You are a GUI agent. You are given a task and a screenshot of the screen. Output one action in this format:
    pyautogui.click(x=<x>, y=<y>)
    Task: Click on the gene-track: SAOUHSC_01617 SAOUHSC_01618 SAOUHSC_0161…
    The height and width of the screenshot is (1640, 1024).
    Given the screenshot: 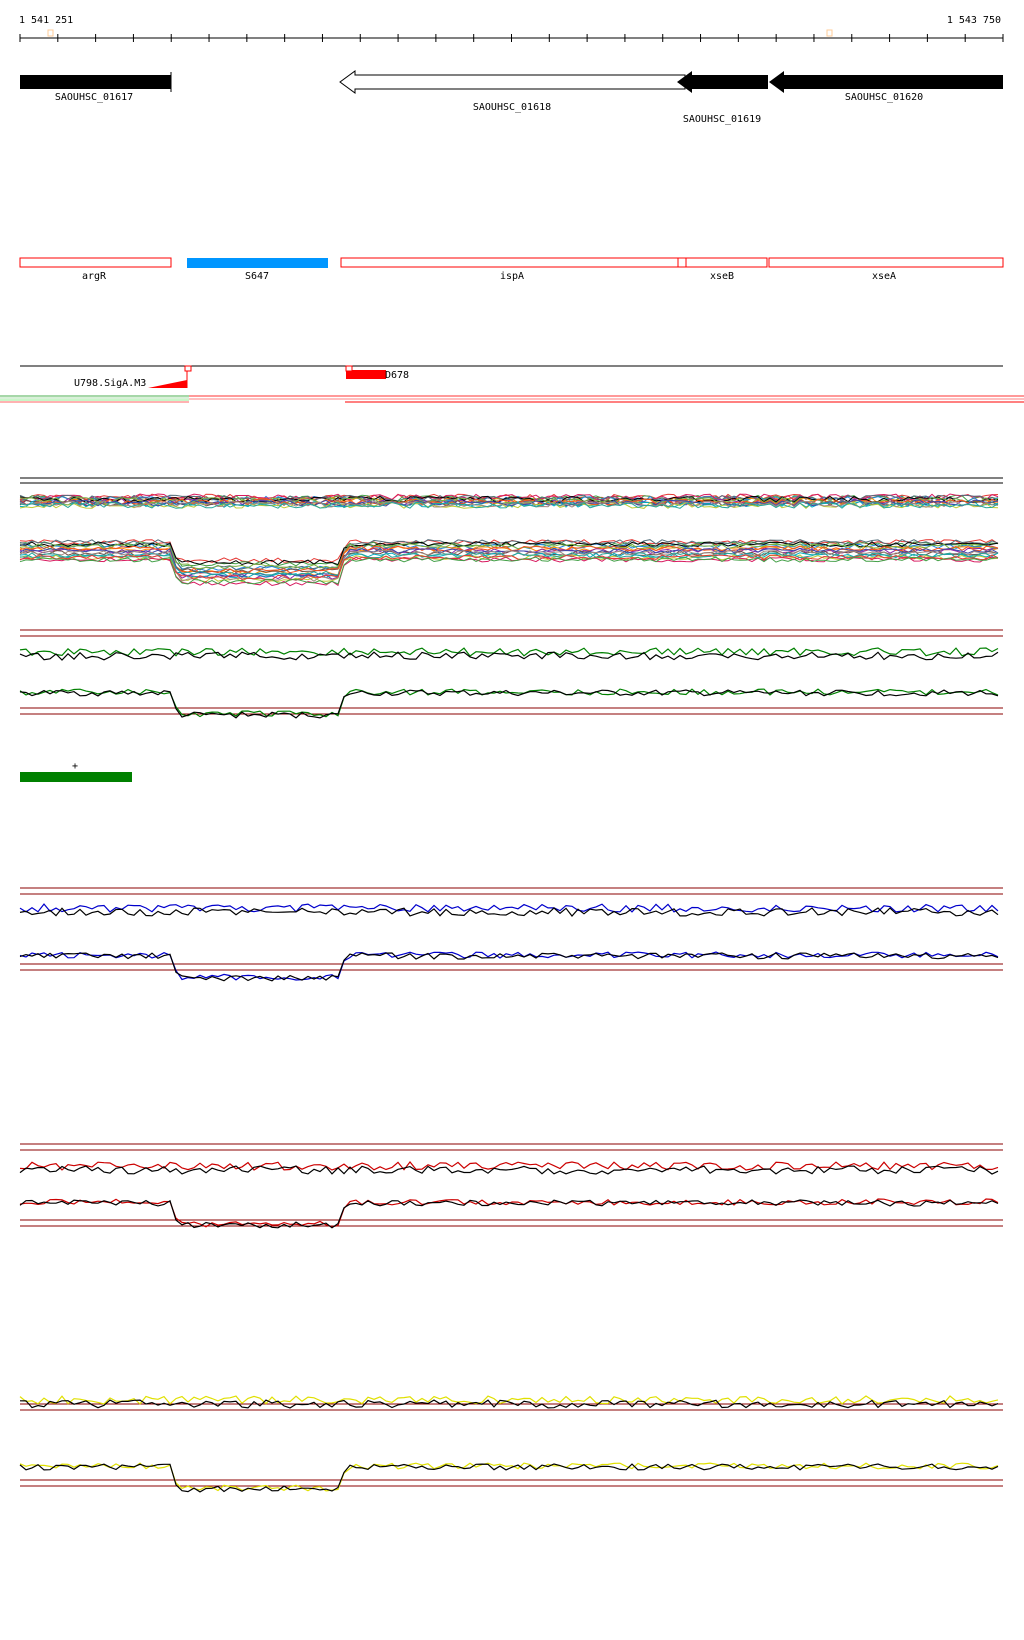 What is the action you would take?
    pyautogui.click(x=511, y=97)
    